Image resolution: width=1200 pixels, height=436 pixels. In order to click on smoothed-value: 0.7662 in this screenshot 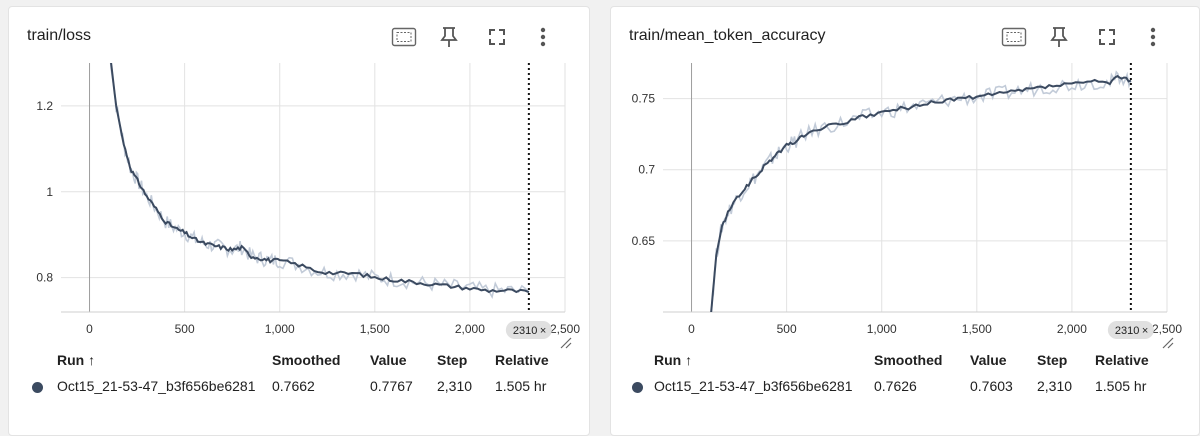, I will do `click(293, 386)`.